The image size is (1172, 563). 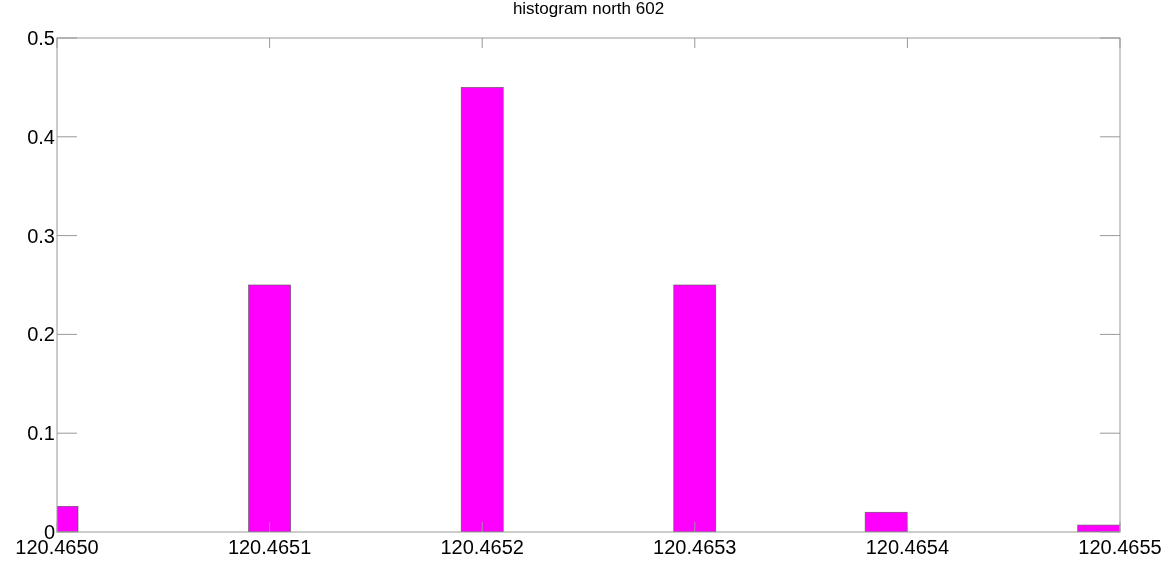 I want to click on y-tick-label: 0.4, so click(x=41, y=136).